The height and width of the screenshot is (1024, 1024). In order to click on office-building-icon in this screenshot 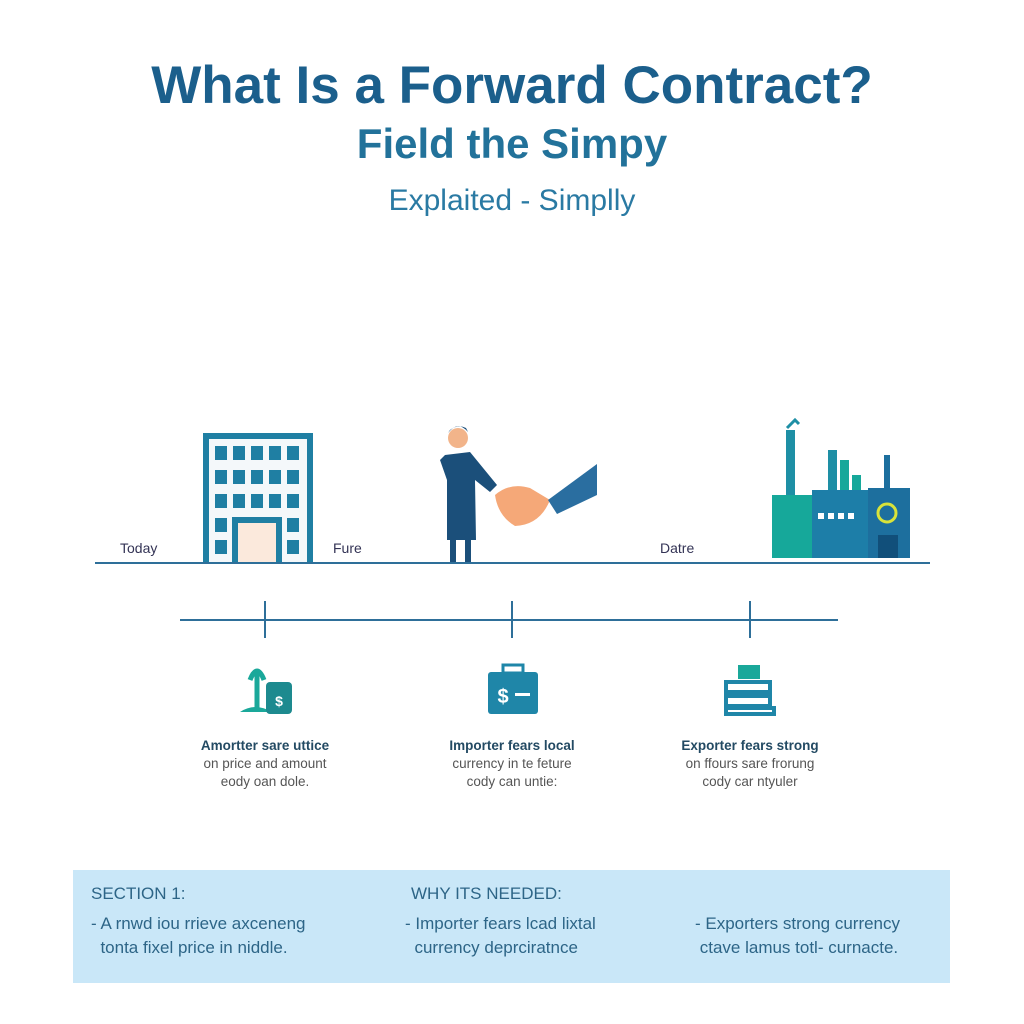, I will do `click(258, 498)`.